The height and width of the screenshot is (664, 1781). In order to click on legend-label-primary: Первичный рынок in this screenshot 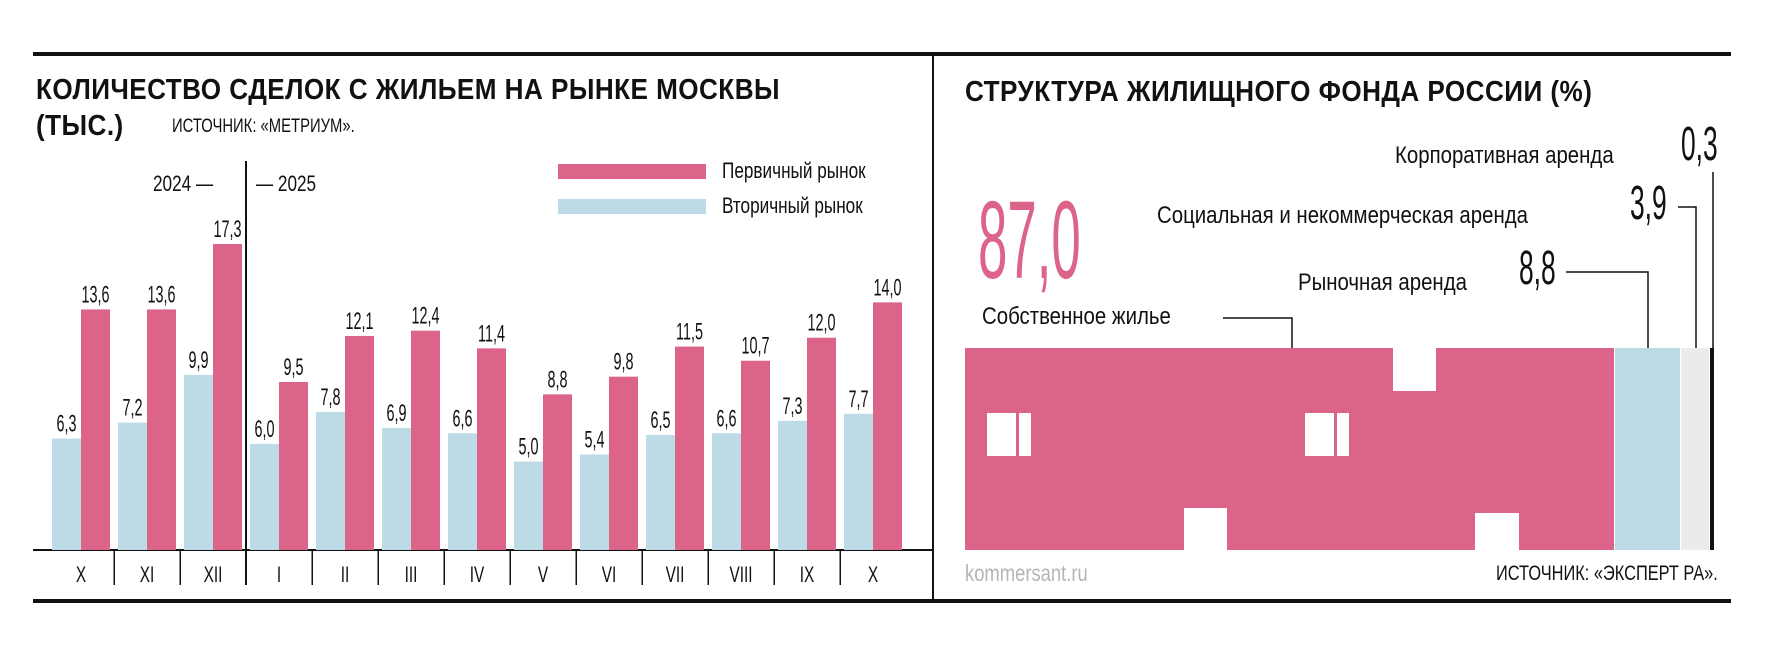, I will do `click(794, 170)`.